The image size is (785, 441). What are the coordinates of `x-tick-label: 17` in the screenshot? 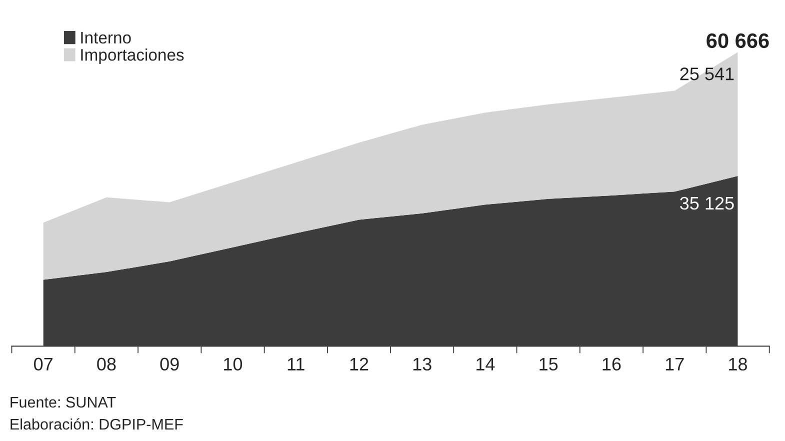 It's located at (675, 364).